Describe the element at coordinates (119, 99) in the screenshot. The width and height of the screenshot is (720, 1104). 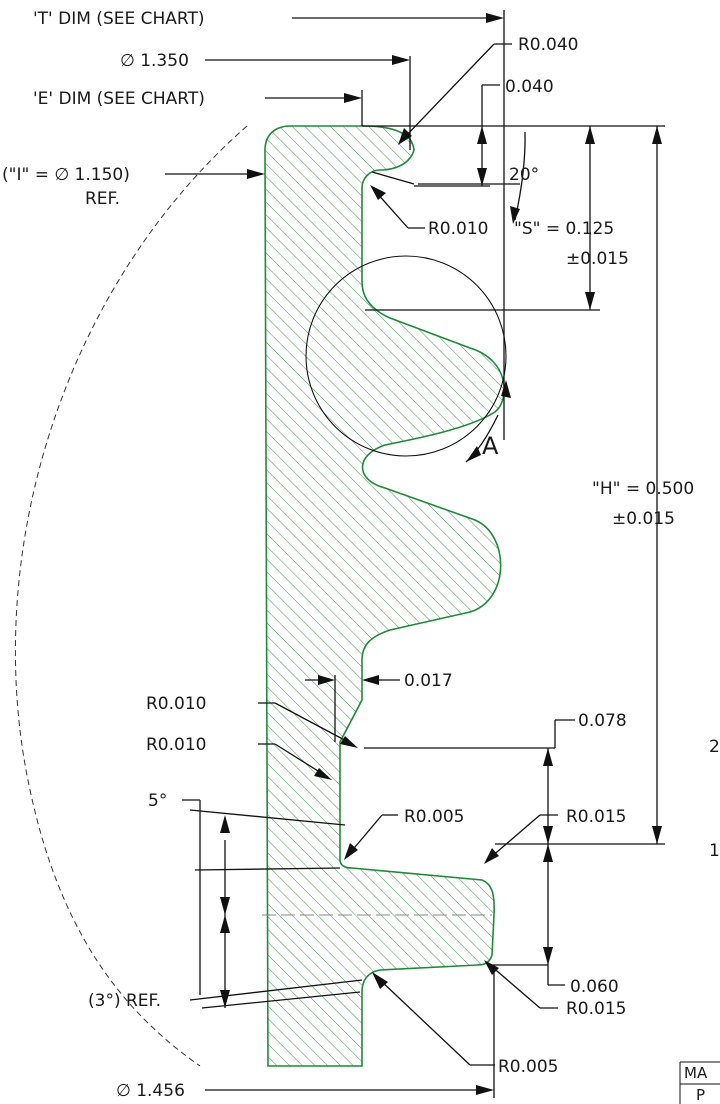
I see `e-dim-label: 'E' DIM (SEE CHART)` at that location.